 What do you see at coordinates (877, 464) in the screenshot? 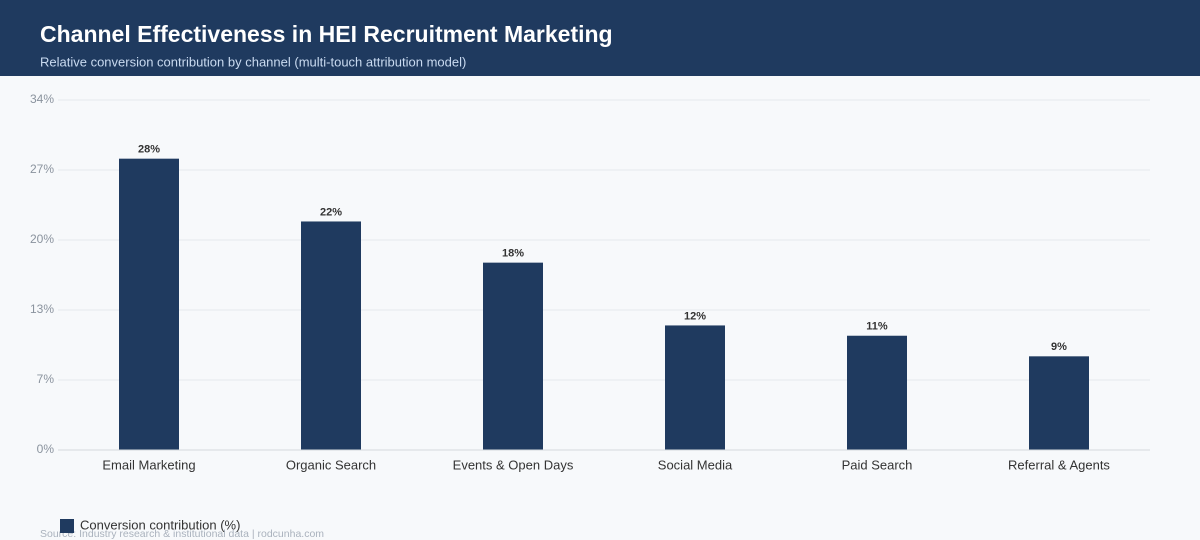
I see `x-tick-label: Paid Search` at bounding box center [877, 464].